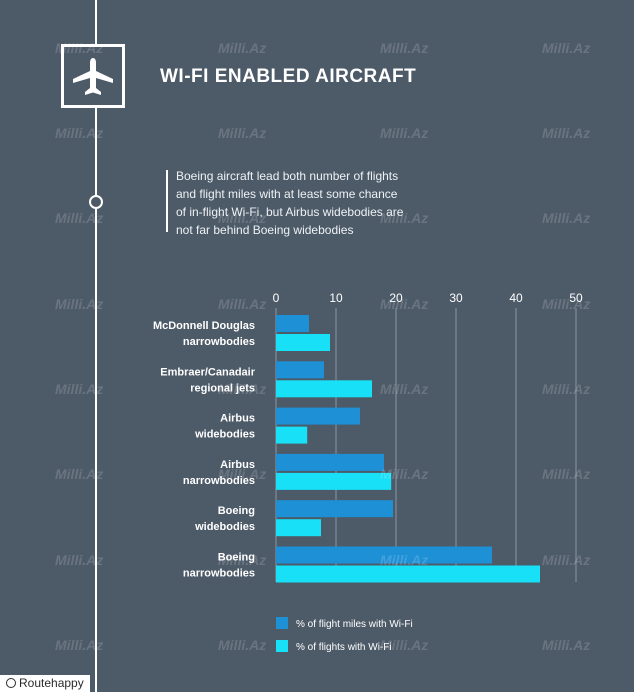 Image resolution: width=634 pixels, height=692 pixels. Describe the element at coordinates (336, 298) in the screenshot. I see `x-tick-label: 10` at that location.